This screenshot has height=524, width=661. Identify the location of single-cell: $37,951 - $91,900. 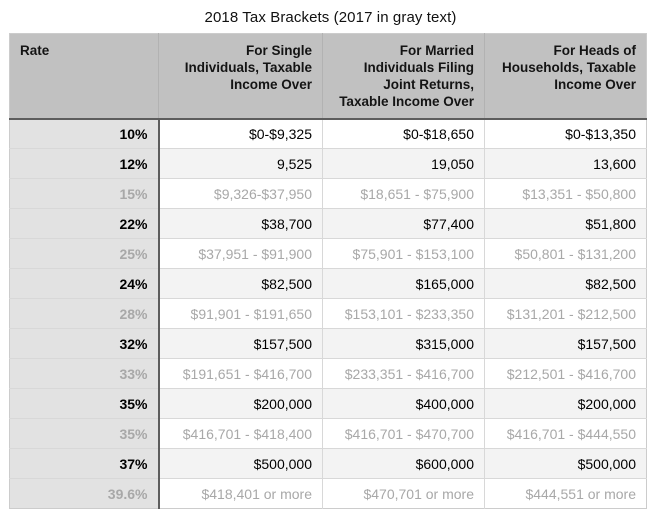
(240, 253).